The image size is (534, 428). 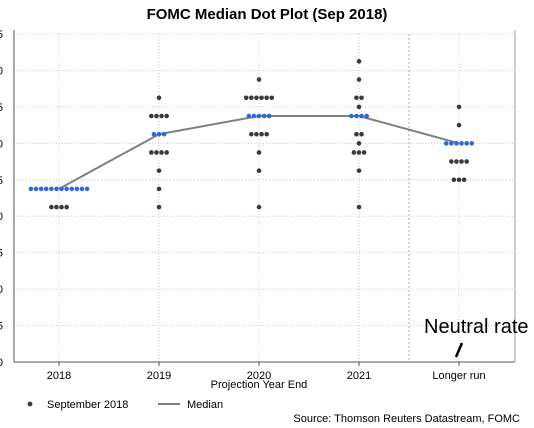 I want to click on annotation-arrow, so click(x=459, y=350).